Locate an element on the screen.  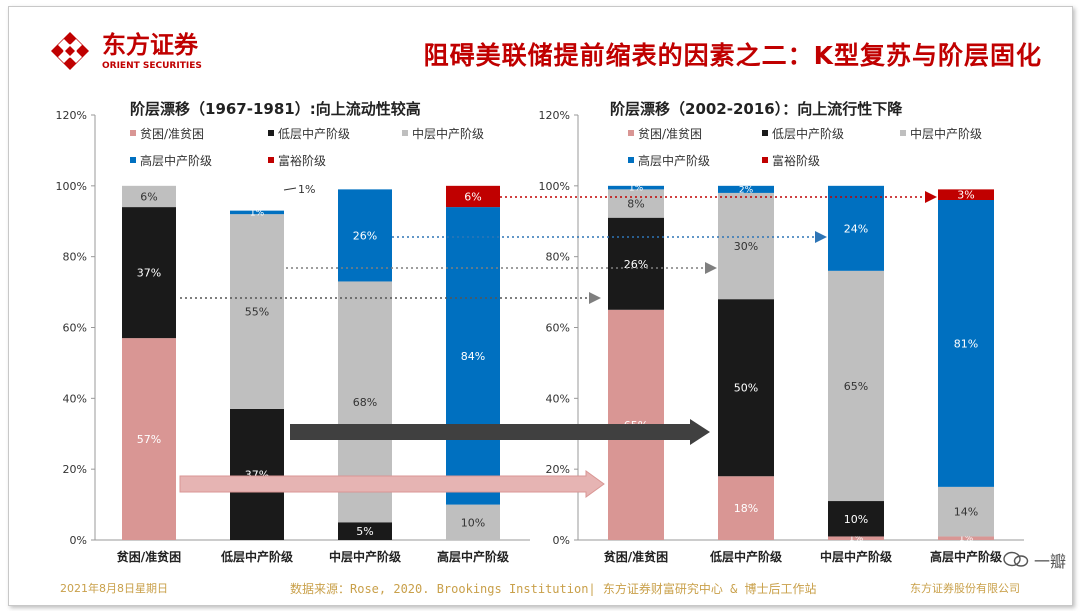
data-label: 37% is located at coordinates (149, 273).